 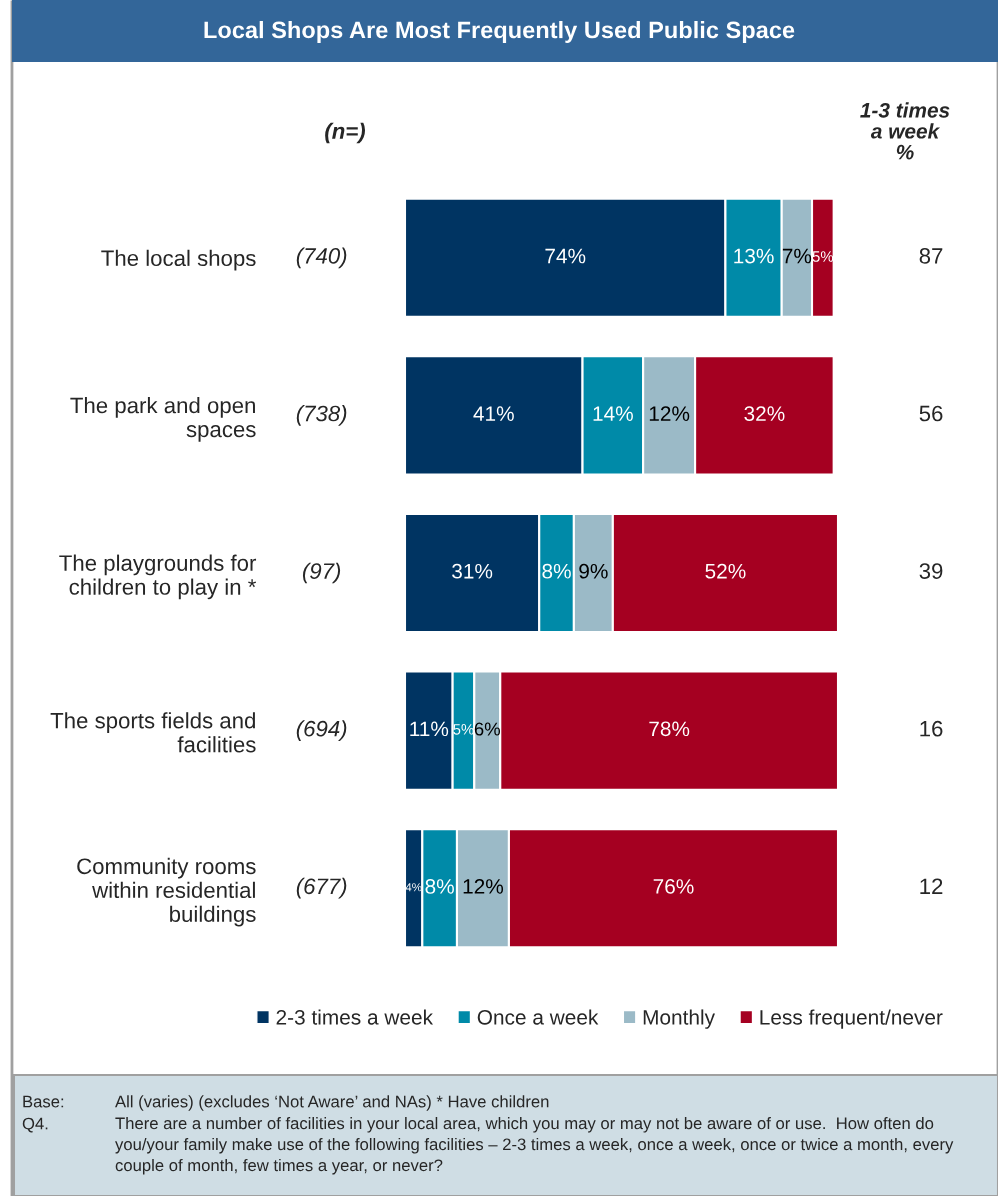 What do you see at coordinates (764, 413) in the screenshot?
I see `data-label: 32%` at bounding box center [764, 413].